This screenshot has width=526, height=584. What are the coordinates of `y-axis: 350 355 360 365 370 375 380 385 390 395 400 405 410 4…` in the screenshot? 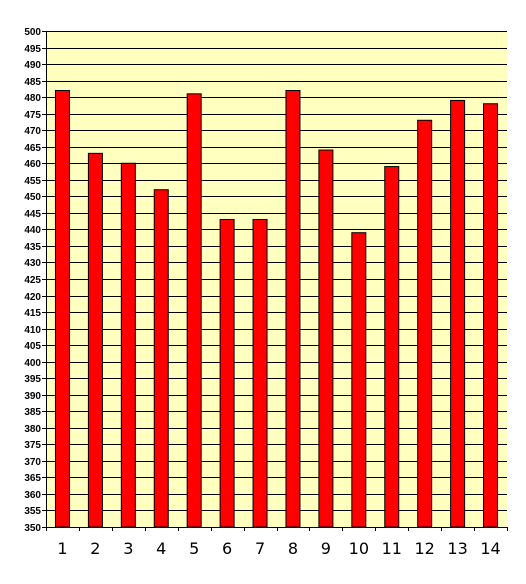 It's located at (35, 280).